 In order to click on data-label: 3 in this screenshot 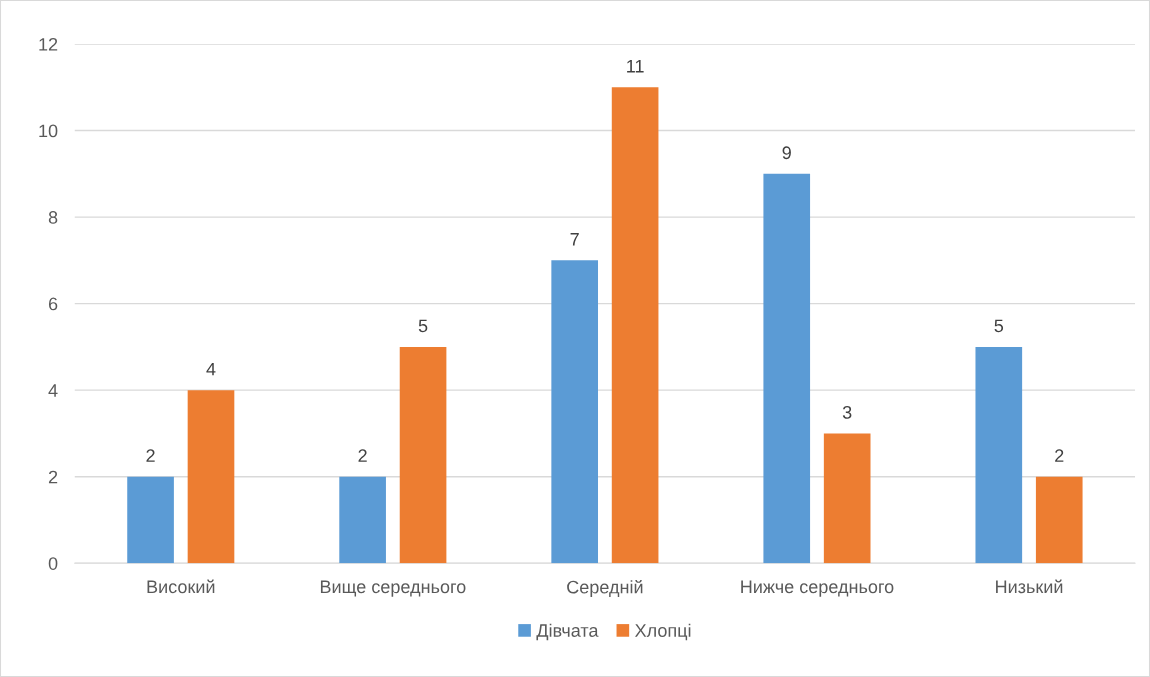, I will do `click(847, 412)`.